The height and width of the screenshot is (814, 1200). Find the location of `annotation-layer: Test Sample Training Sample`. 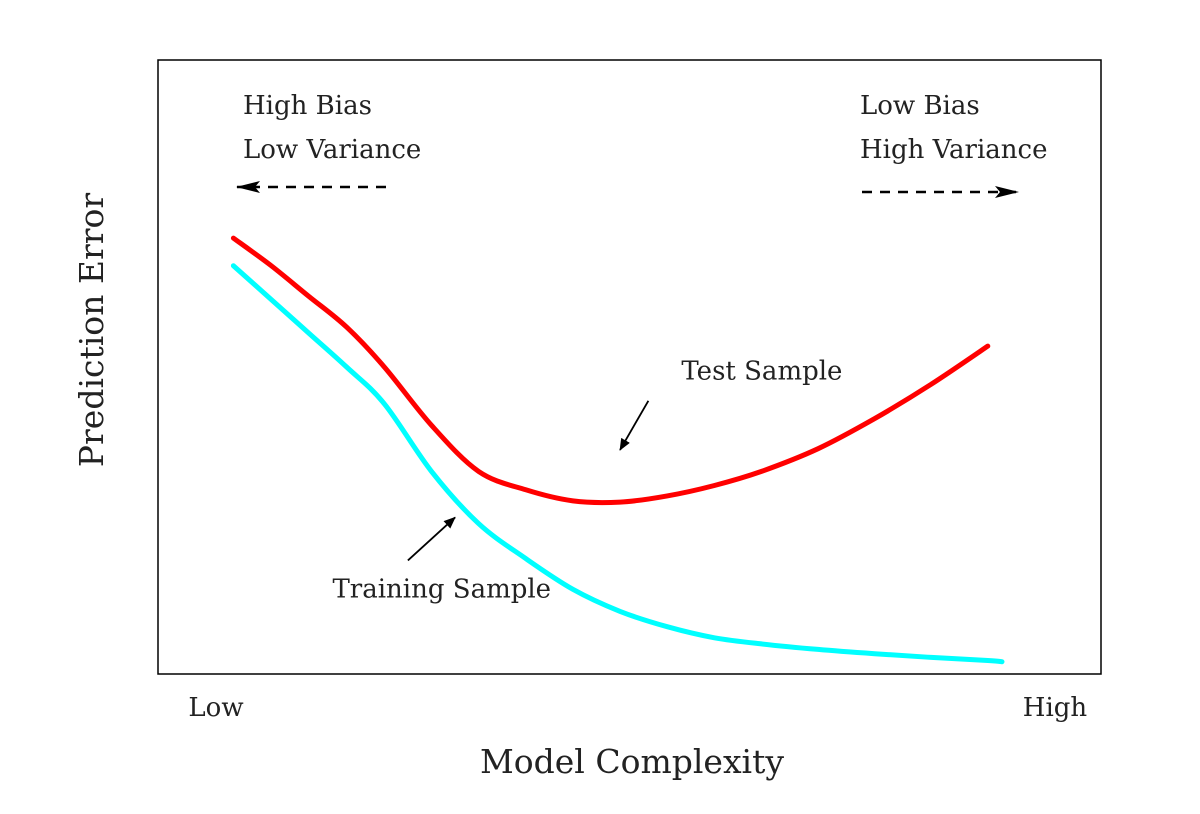

annotation-layer: Test Sample Training Sample is located at coordinates (587, 480).